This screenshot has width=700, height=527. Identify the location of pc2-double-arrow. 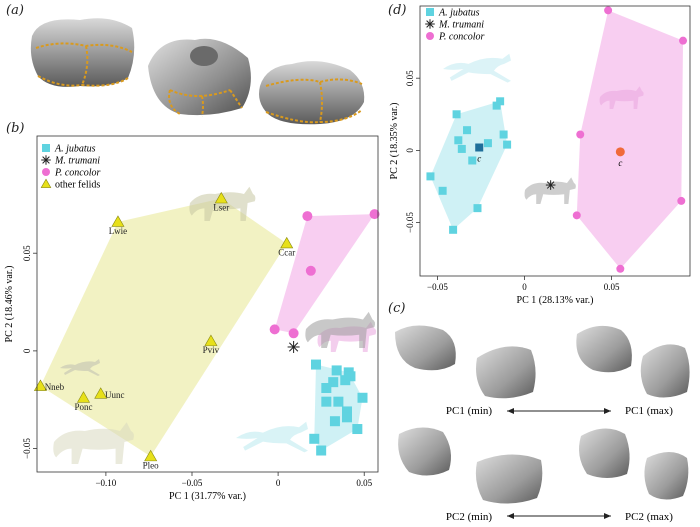
(559, 516).